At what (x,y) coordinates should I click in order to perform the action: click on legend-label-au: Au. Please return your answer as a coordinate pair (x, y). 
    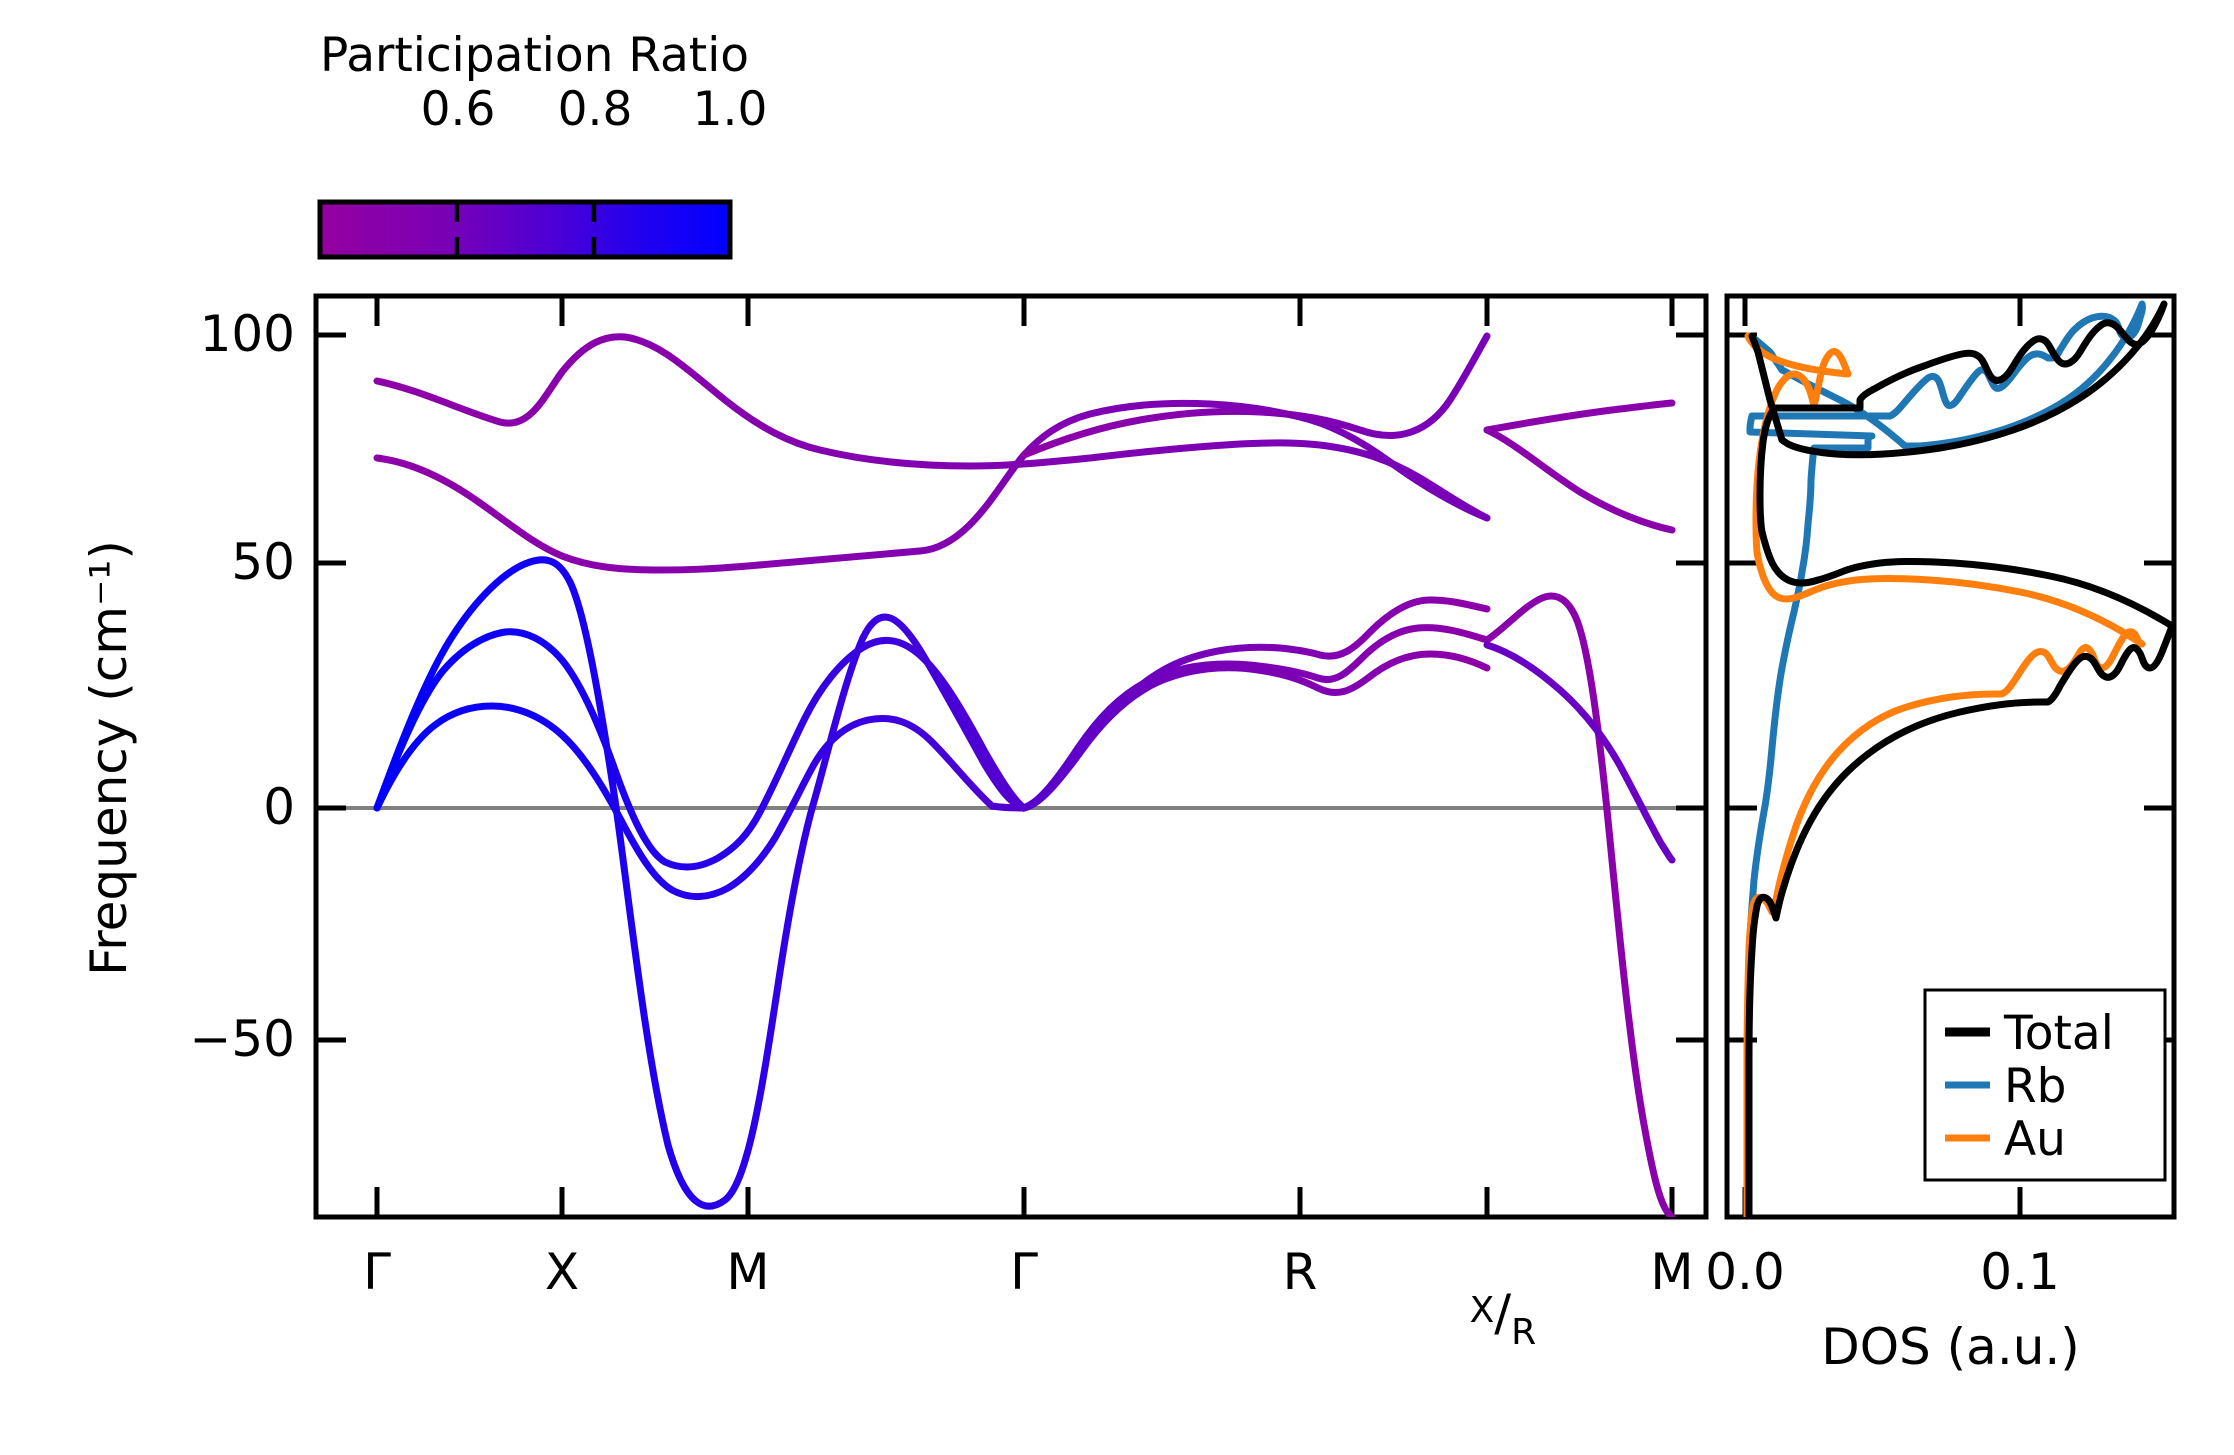
    Looking at the image, I should click on (2035, 1139).